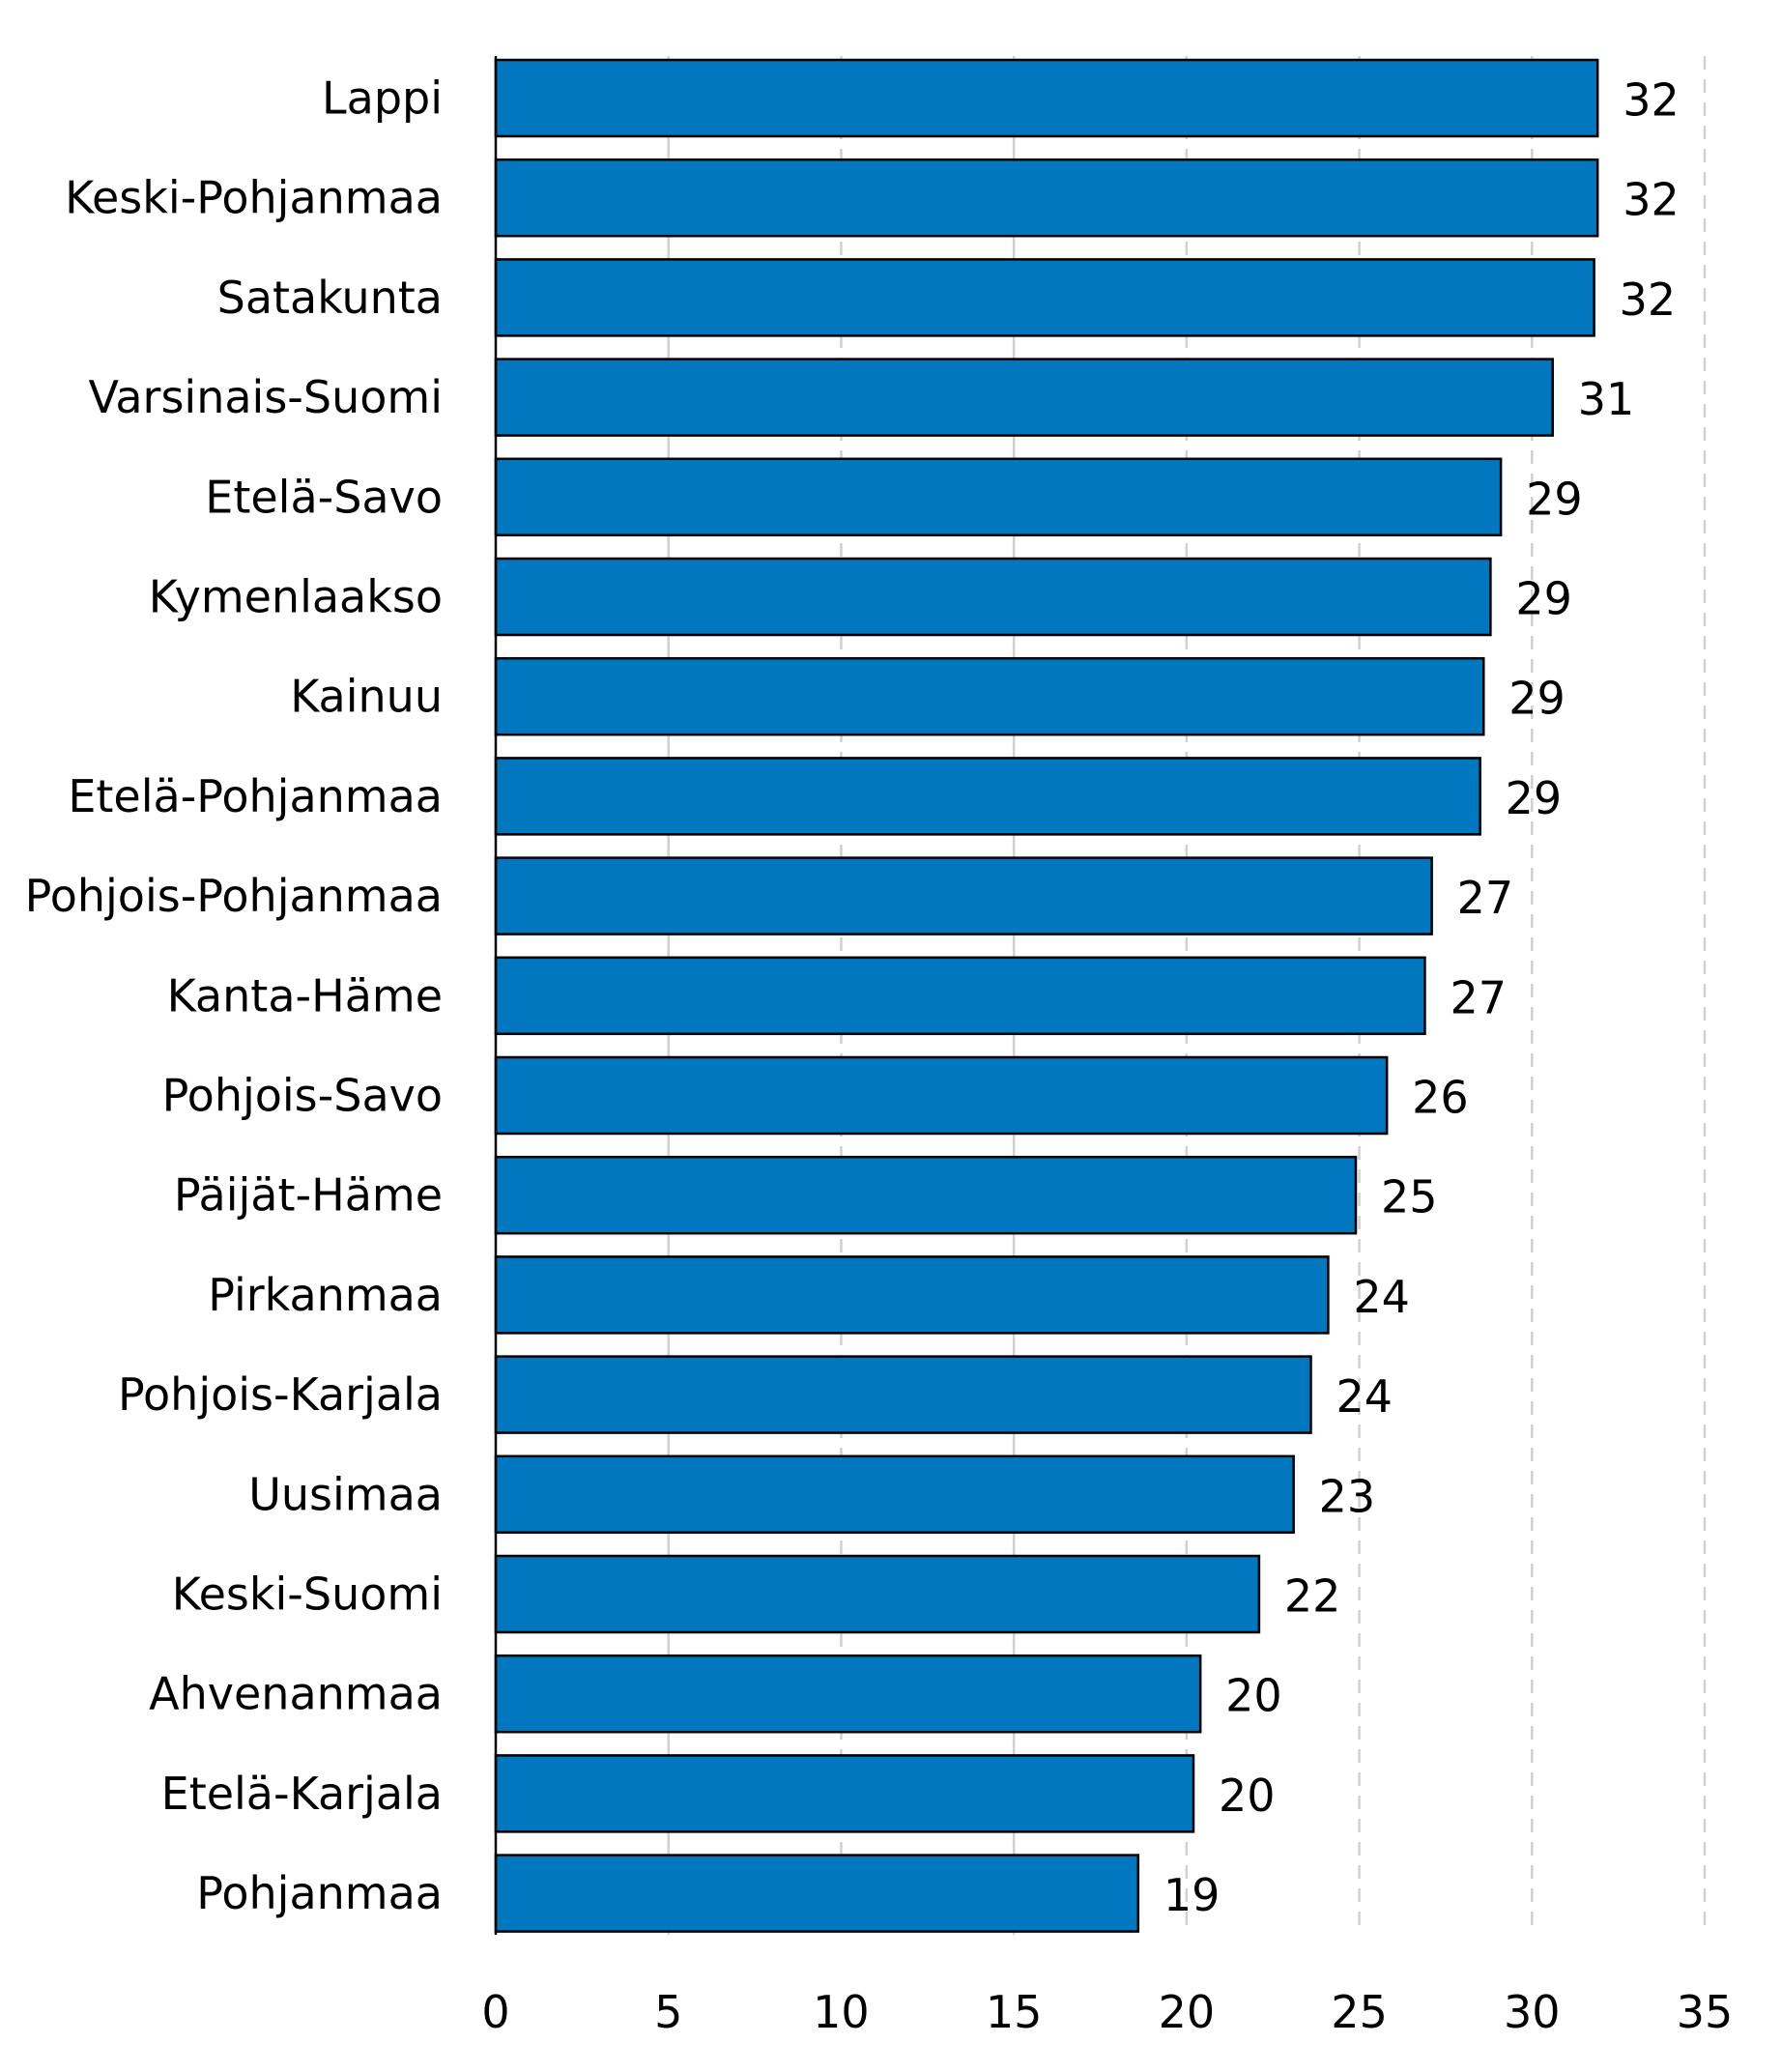 The height and width of the screenshot is (2072, 1781). I want to click on category-label: Pohjois-Karjala, so click(280, 1394).